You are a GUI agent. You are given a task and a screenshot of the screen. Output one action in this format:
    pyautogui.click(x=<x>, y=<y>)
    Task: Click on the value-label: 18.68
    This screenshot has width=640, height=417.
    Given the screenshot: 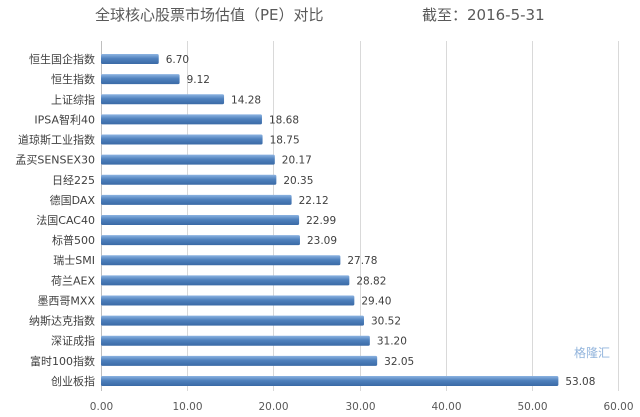 What is the action you would take?
    pyautogui.click(x=284, y=120)
    